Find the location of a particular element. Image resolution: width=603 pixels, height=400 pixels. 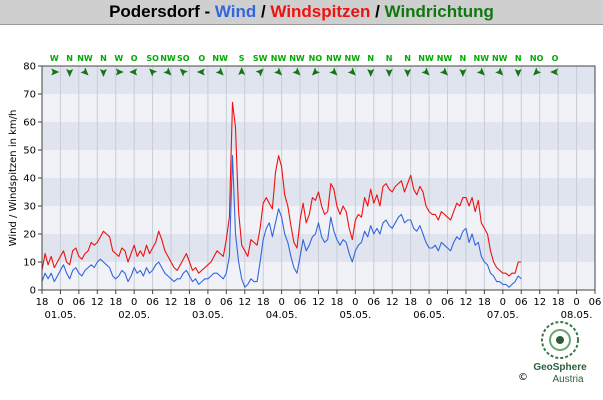

direction-label: SW is located at coordinates (260, 58).